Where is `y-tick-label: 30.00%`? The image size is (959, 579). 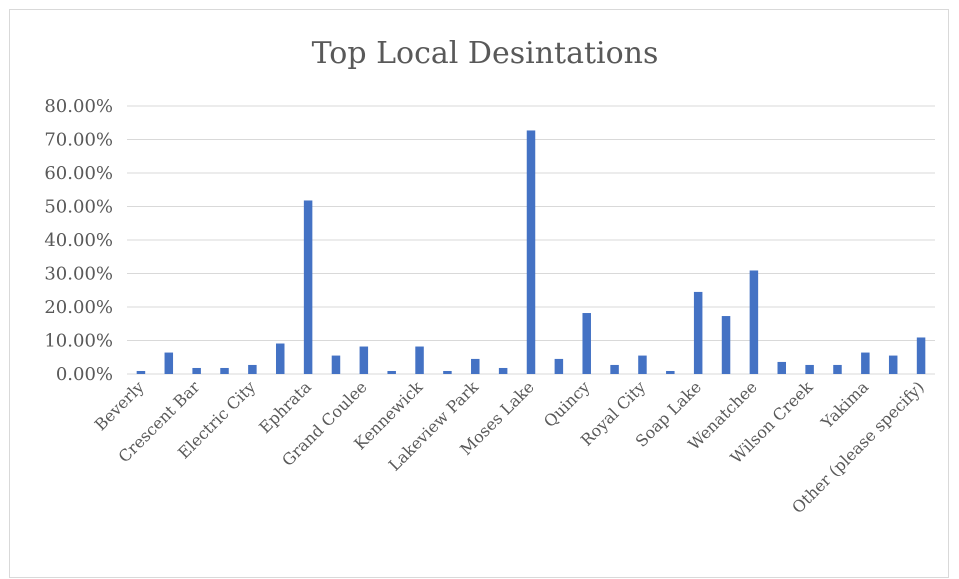
y-tick-label: 30.00% is located at coordinates (78, 274).